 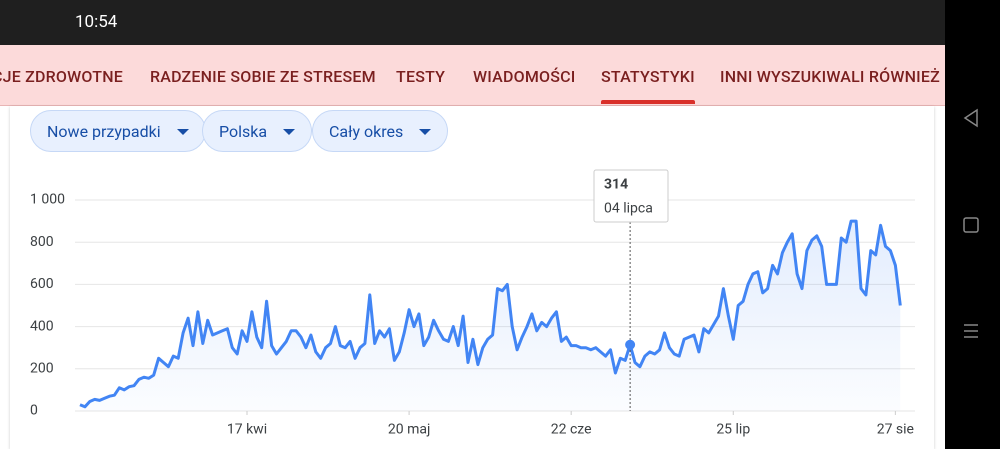 What do you see at coordinates (616, 185) in the screenshot?
I see `tooltip-value: 314` at bounding box center [616, 185].